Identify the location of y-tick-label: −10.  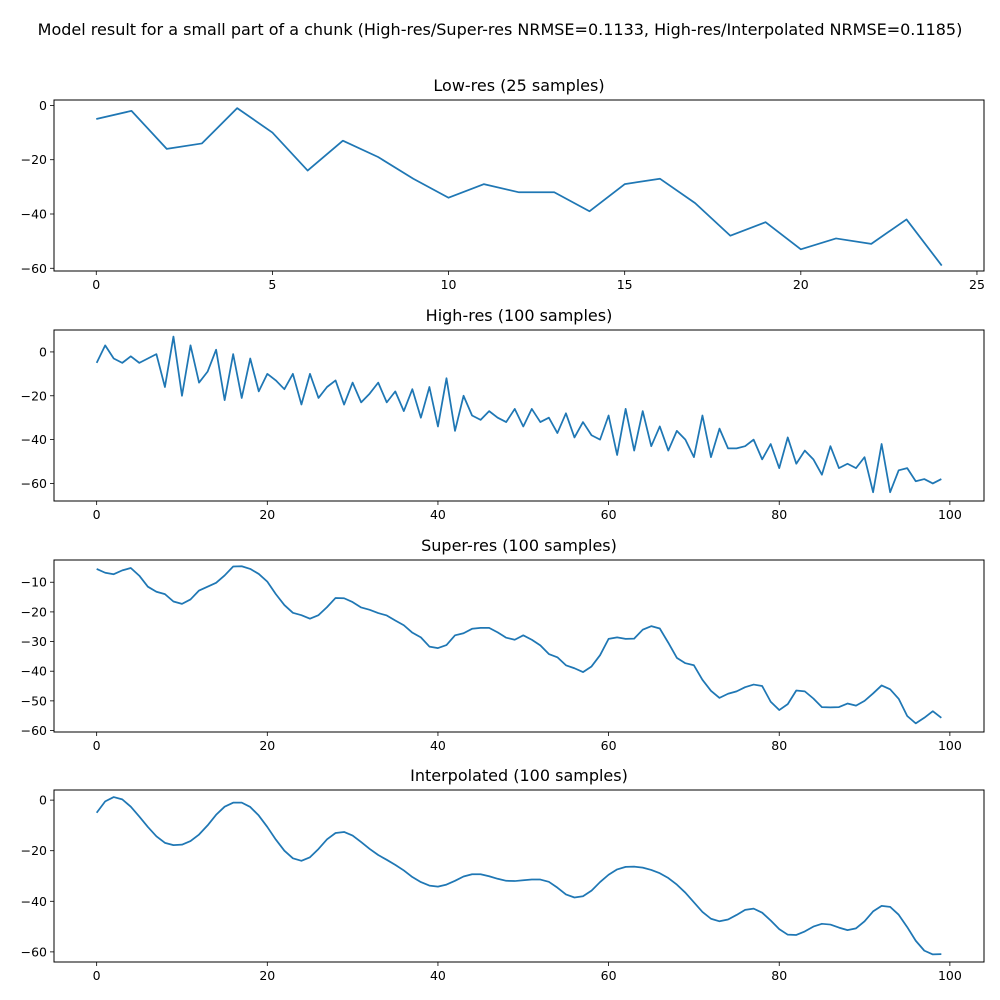
(34, 582).